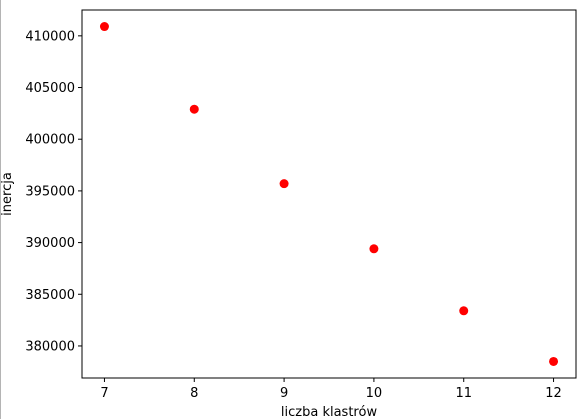 Image resolution: width=580 pixels, height=419 pixels. I want to click on y-tick-label: 385000, so click(50, 295).